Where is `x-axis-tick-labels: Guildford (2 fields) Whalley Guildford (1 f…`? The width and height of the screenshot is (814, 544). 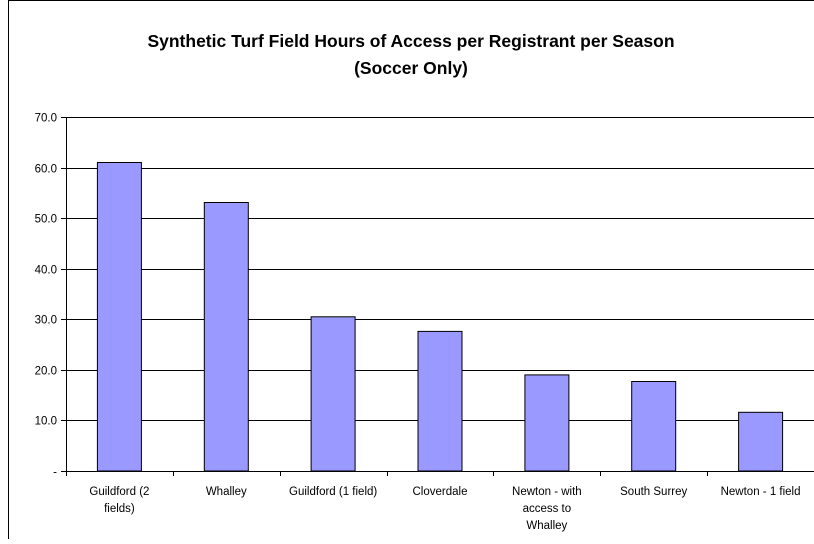
x-axis-tick-labels: Guildford (2 fields) Whalley Guildford (1 f… is located at coordinates (444, 509).